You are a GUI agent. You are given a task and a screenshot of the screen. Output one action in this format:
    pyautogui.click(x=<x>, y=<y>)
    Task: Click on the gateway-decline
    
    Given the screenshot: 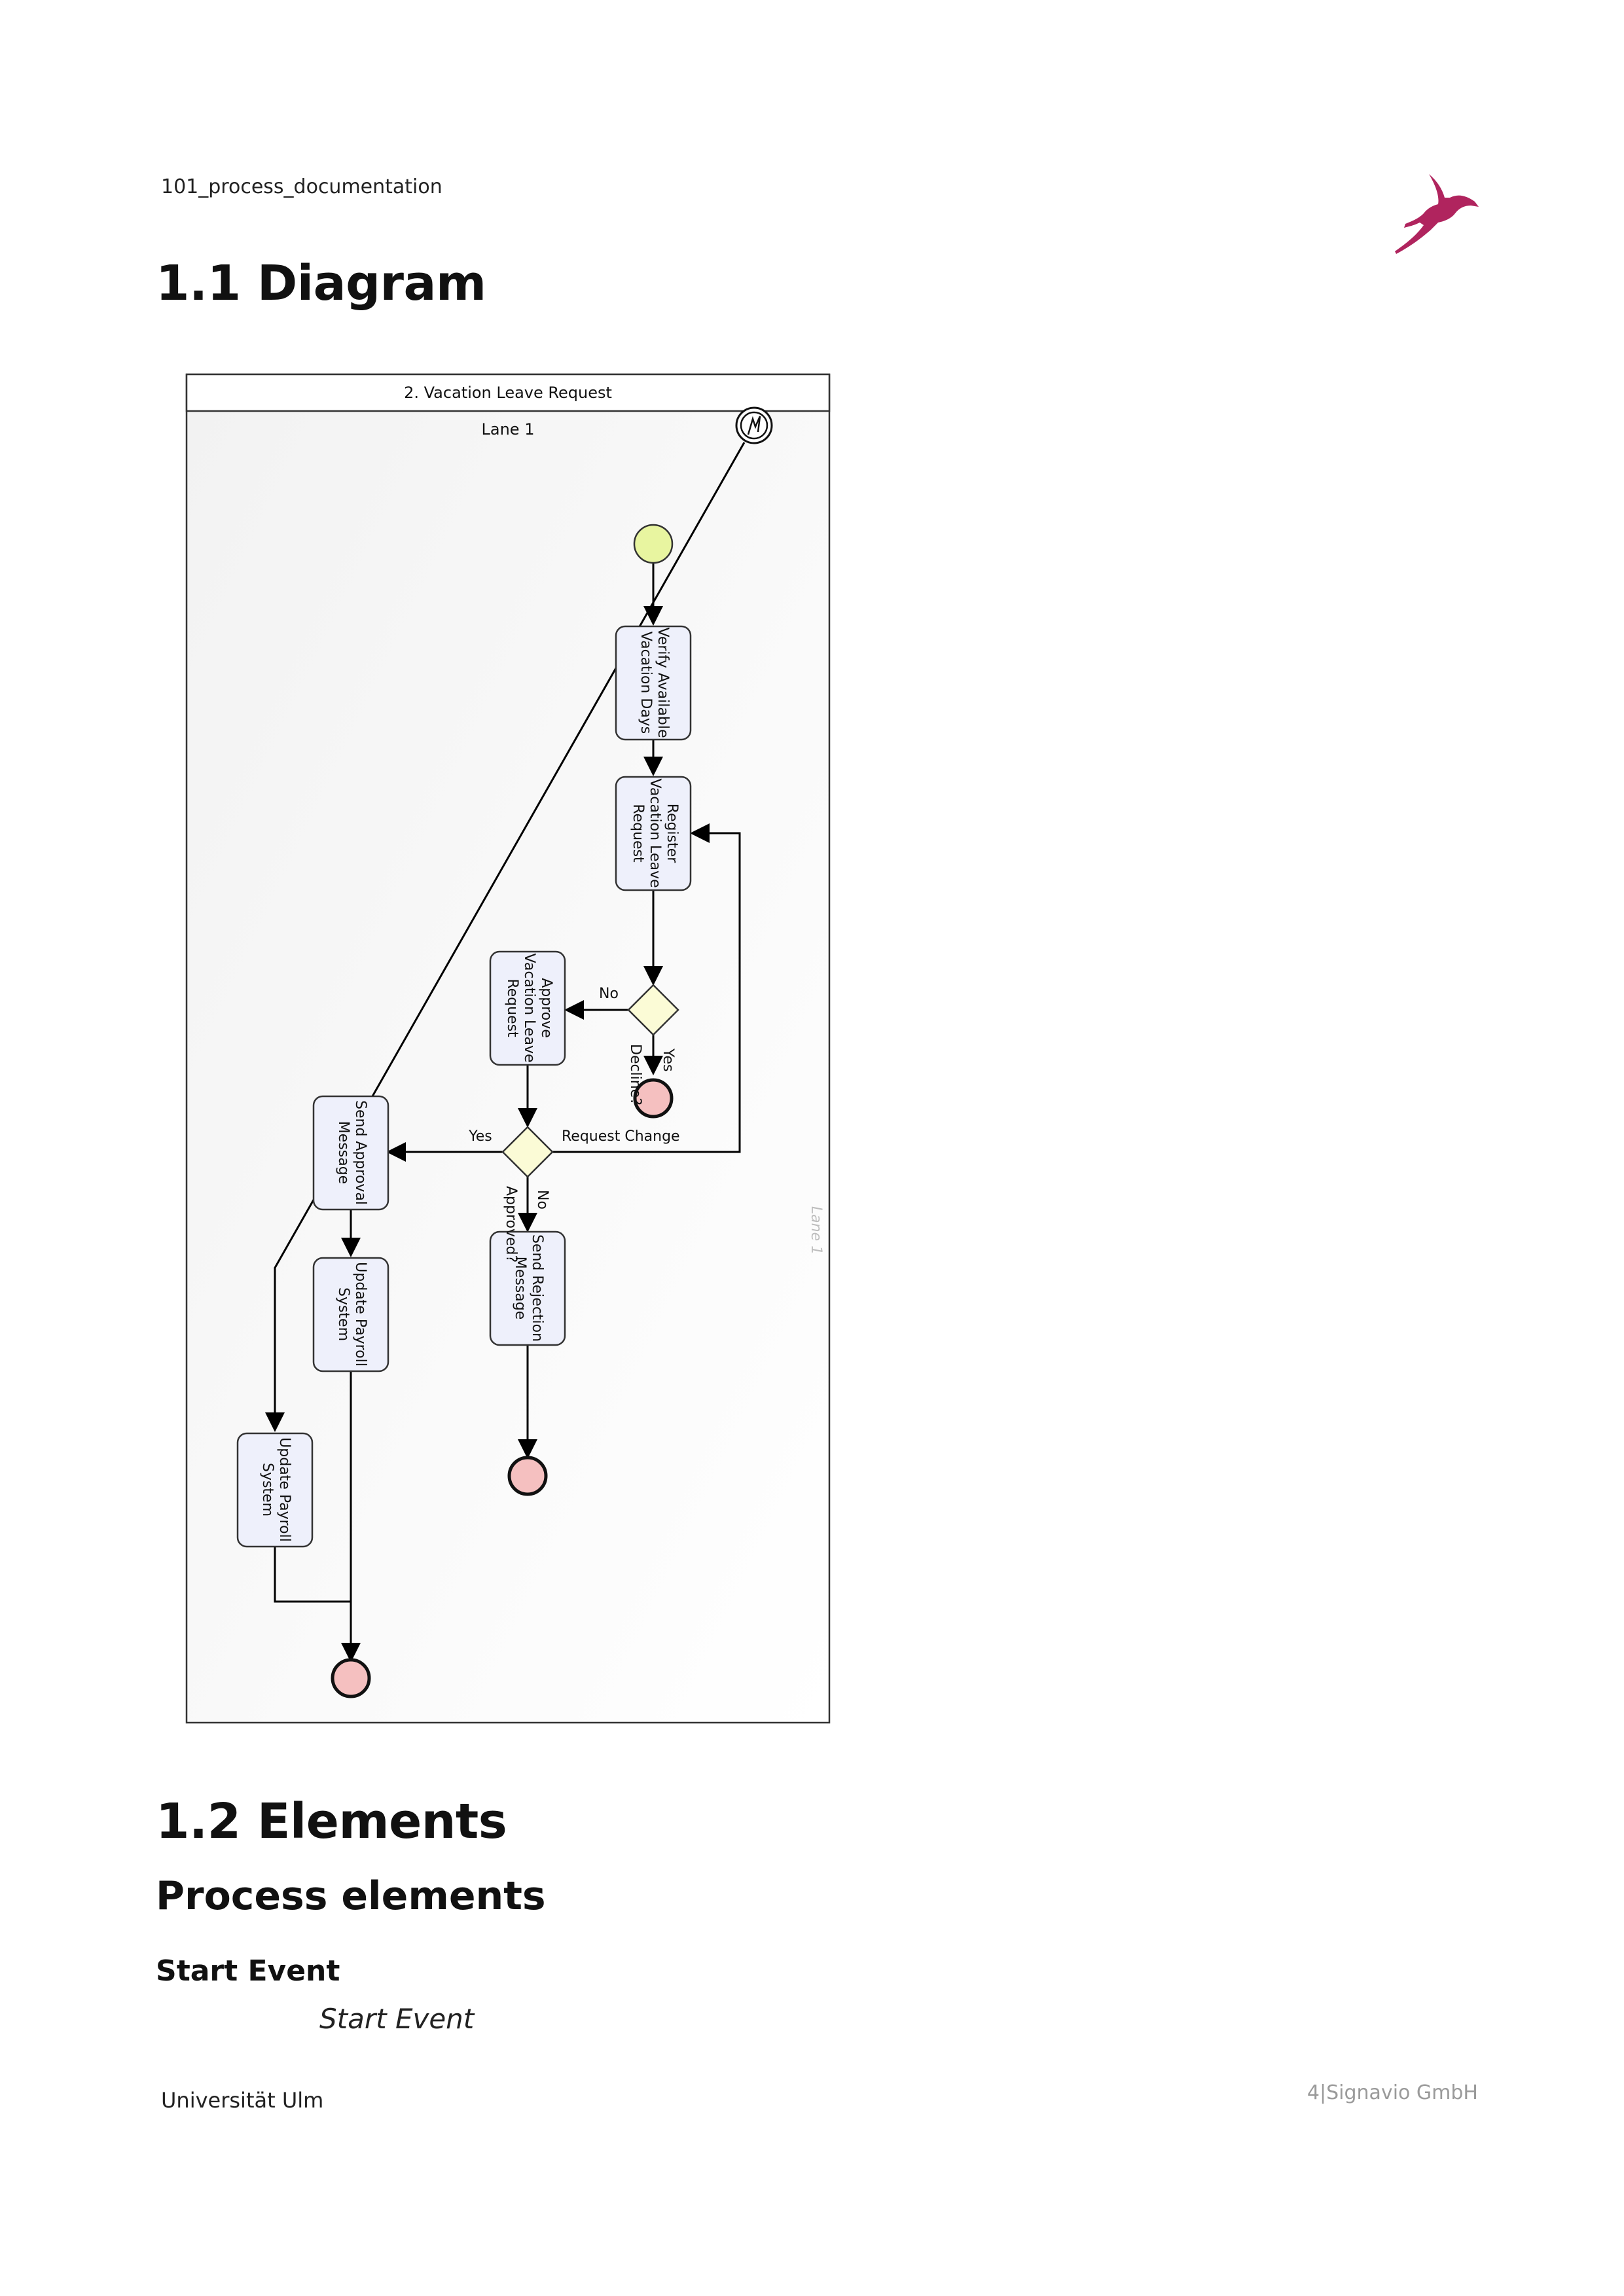 What is the action you would take?
    pyautogui.click(x=653, y=1010)
    